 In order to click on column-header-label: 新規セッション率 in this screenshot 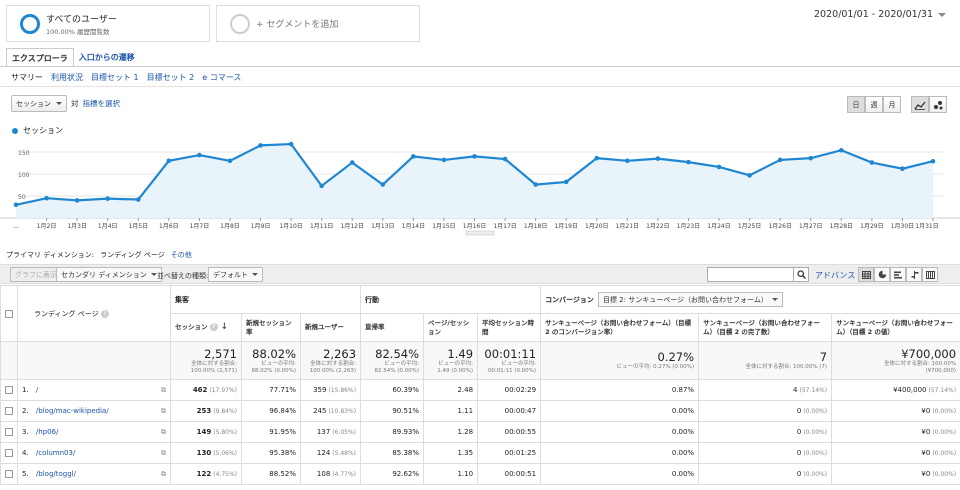, I will do `click(269, 327)`.